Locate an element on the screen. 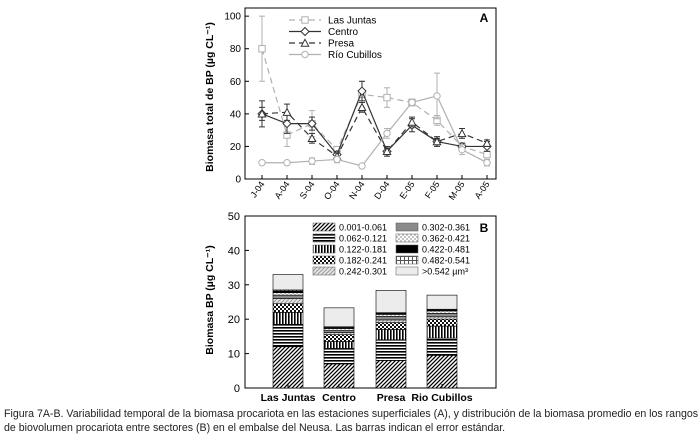 The width and height of the screenshot is (700, 440). y-tick-label: 40 is located at coordinates (236, 114).